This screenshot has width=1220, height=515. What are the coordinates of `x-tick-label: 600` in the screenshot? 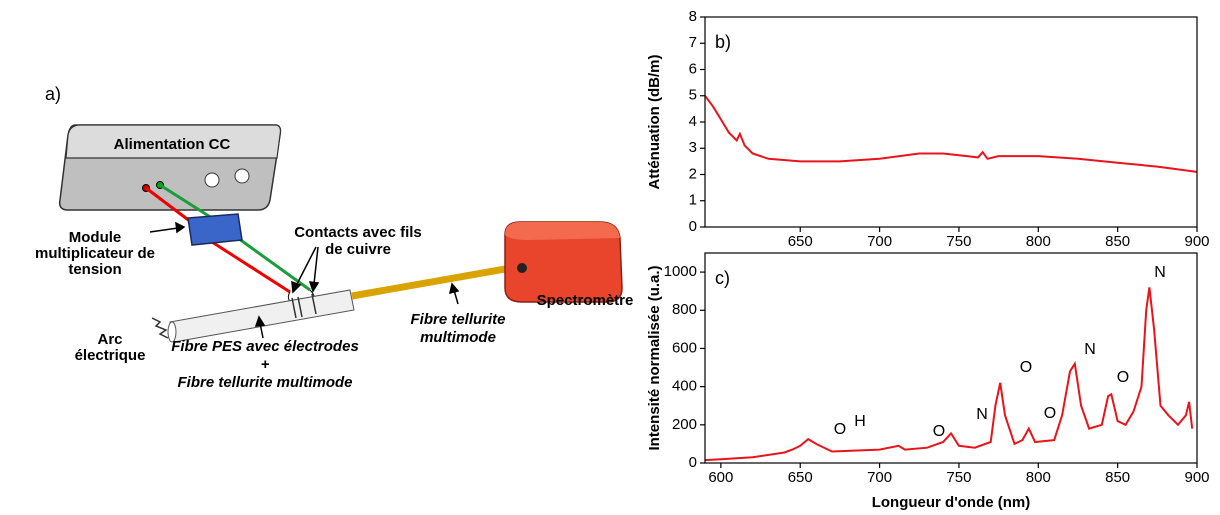 It's located at (720, 477).